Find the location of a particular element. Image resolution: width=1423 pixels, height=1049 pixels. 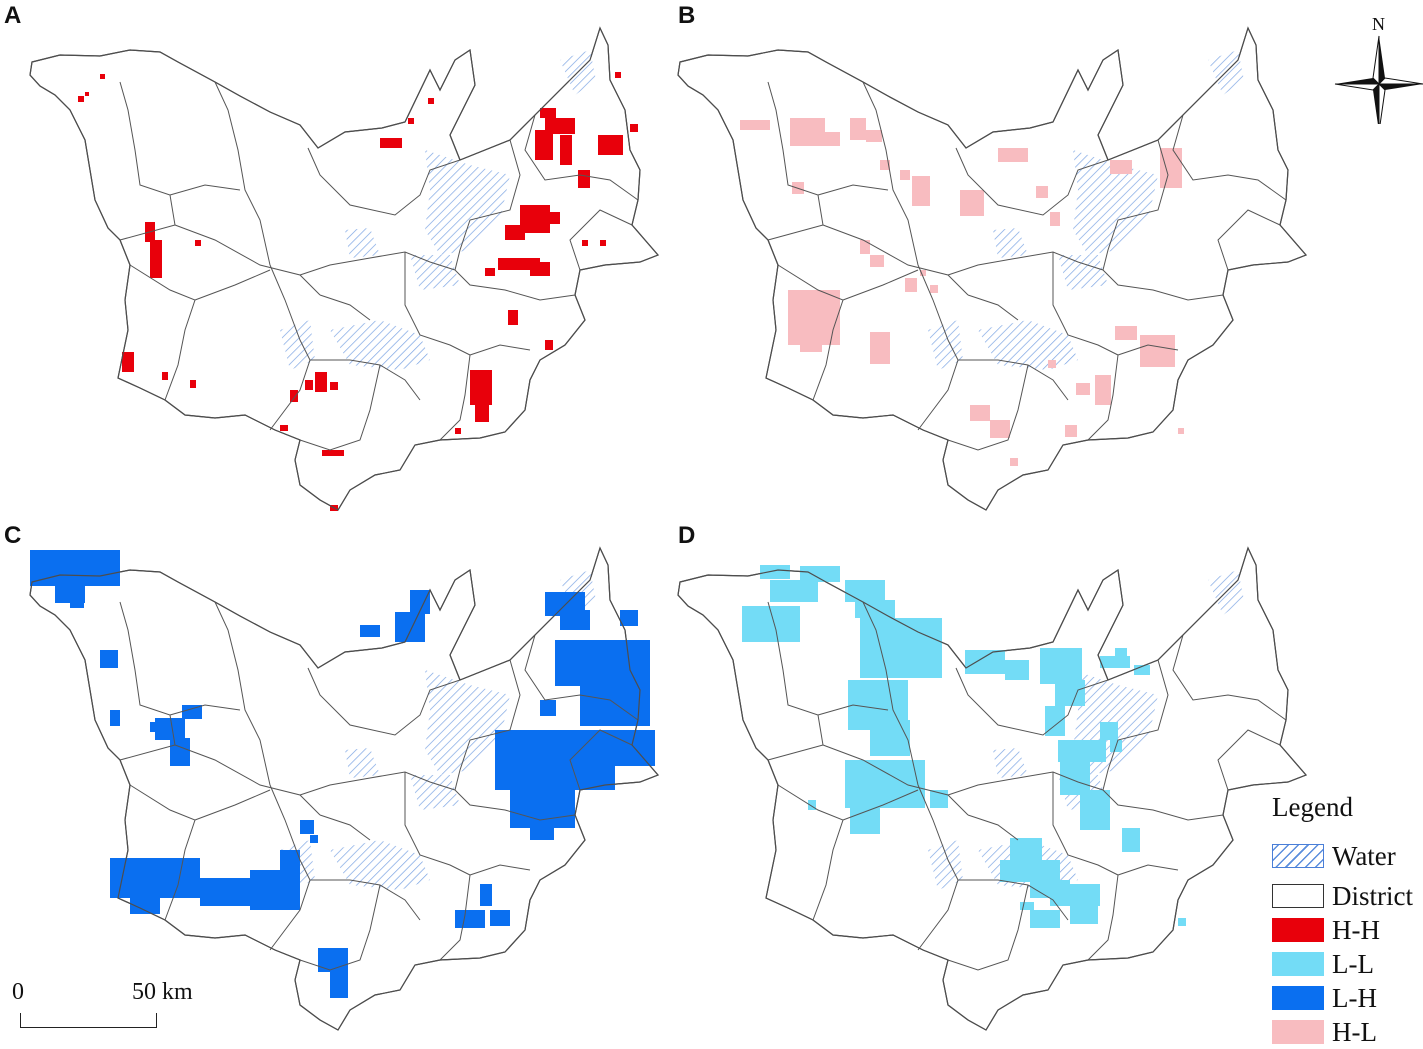

legend-title: Legend is located at coordinates (1312, 807).